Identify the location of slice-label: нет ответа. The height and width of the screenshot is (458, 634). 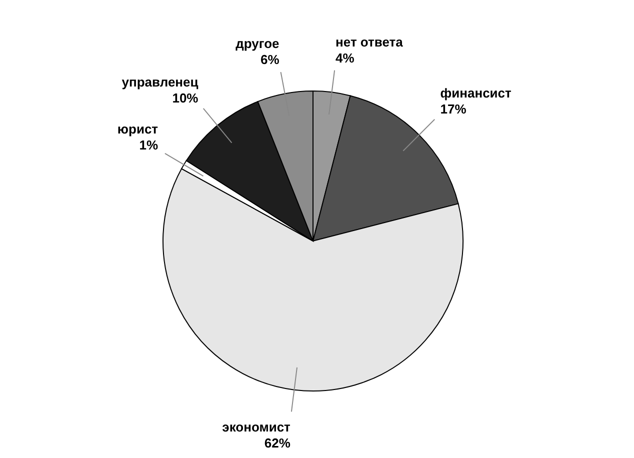
(370, 42).